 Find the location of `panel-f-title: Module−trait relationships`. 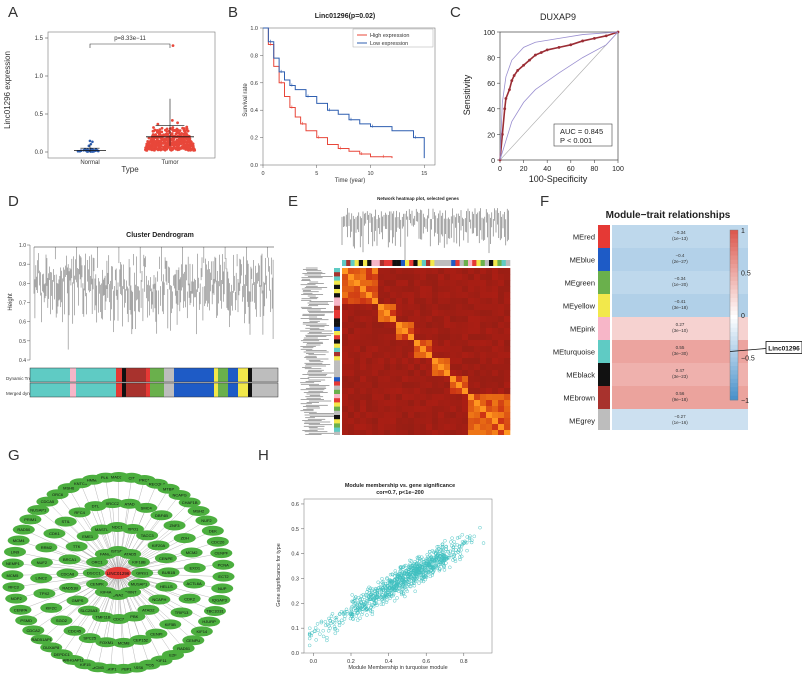

panel-f-title: Module−trait relationships is located at coordinates (668, 215).